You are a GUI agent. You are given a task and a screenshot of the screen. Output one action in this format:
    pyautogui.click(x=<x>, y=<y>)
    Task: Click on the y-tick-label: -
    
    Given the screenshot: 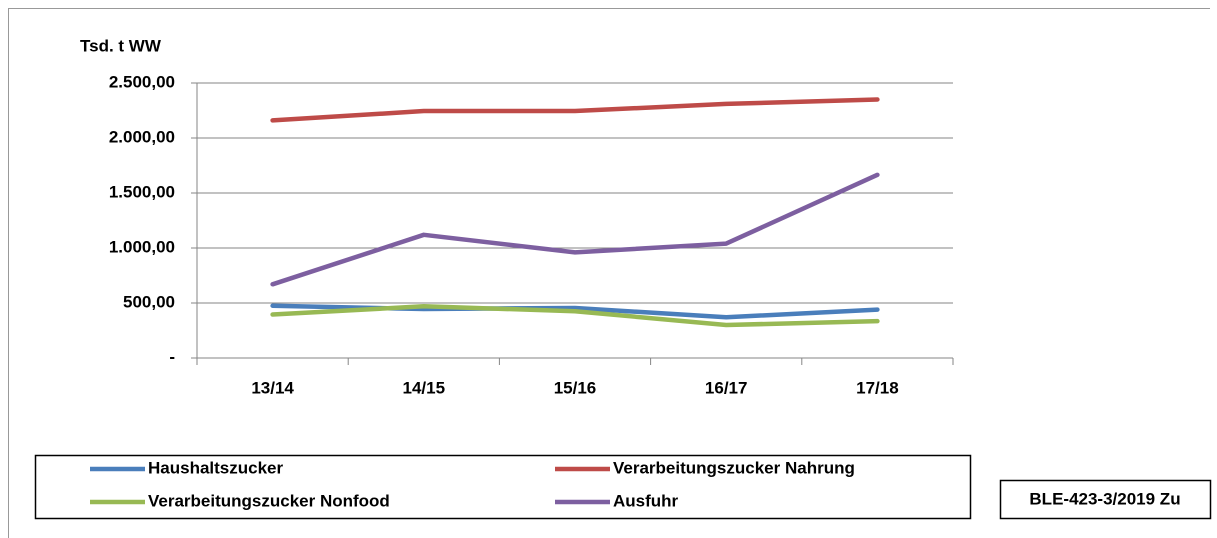 What is the action you would take?
    pyautogui.click(x=172, y=356)
    